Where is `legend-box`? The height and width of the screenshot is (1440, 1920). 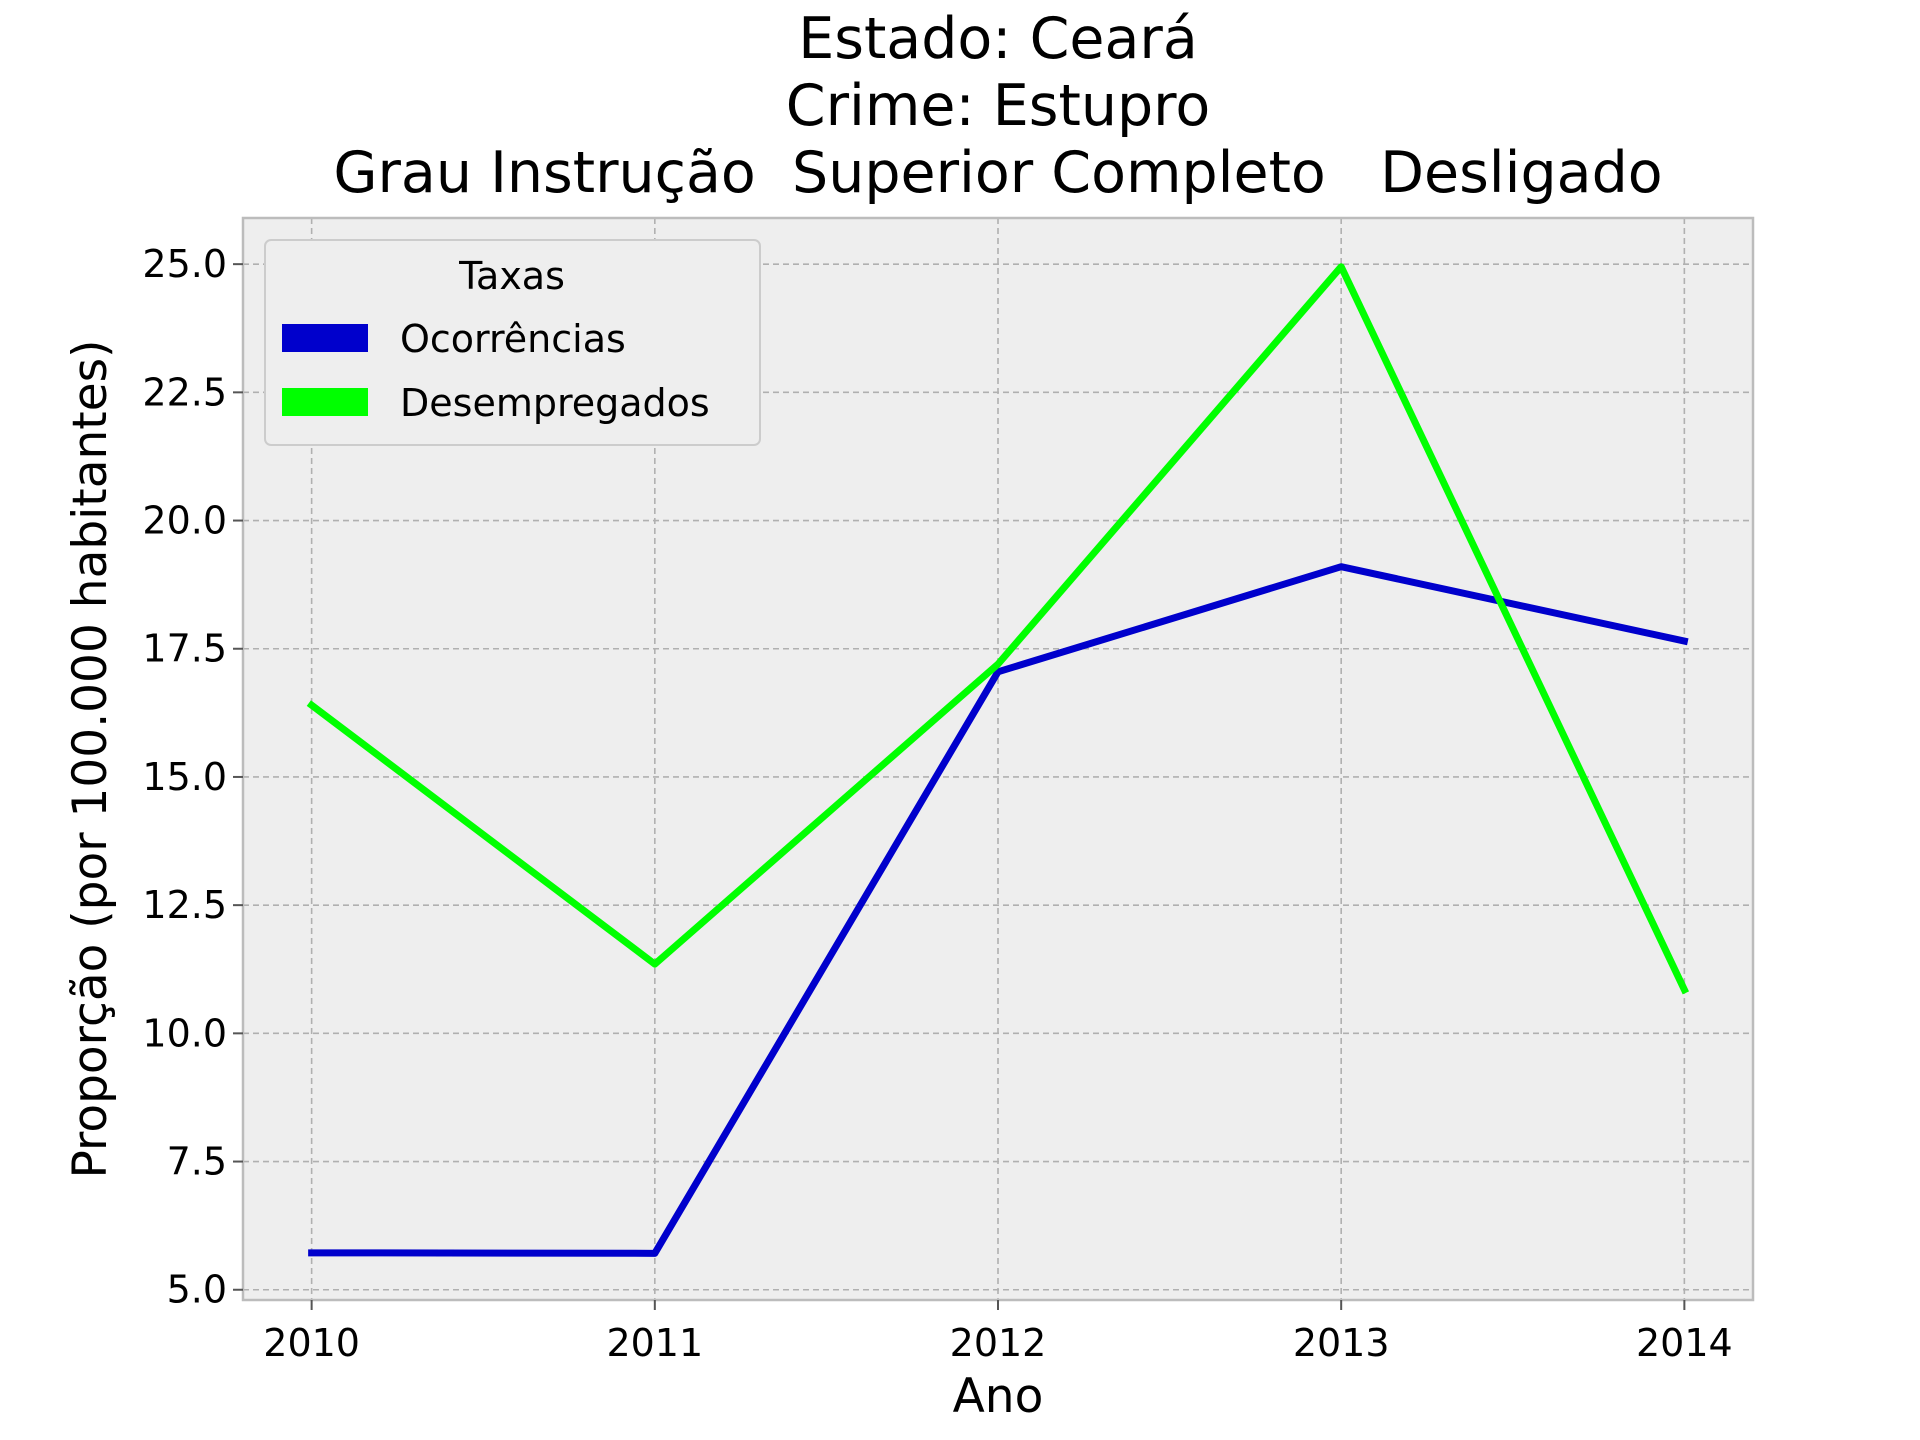 legend-box is located at coordinates (512, 342).